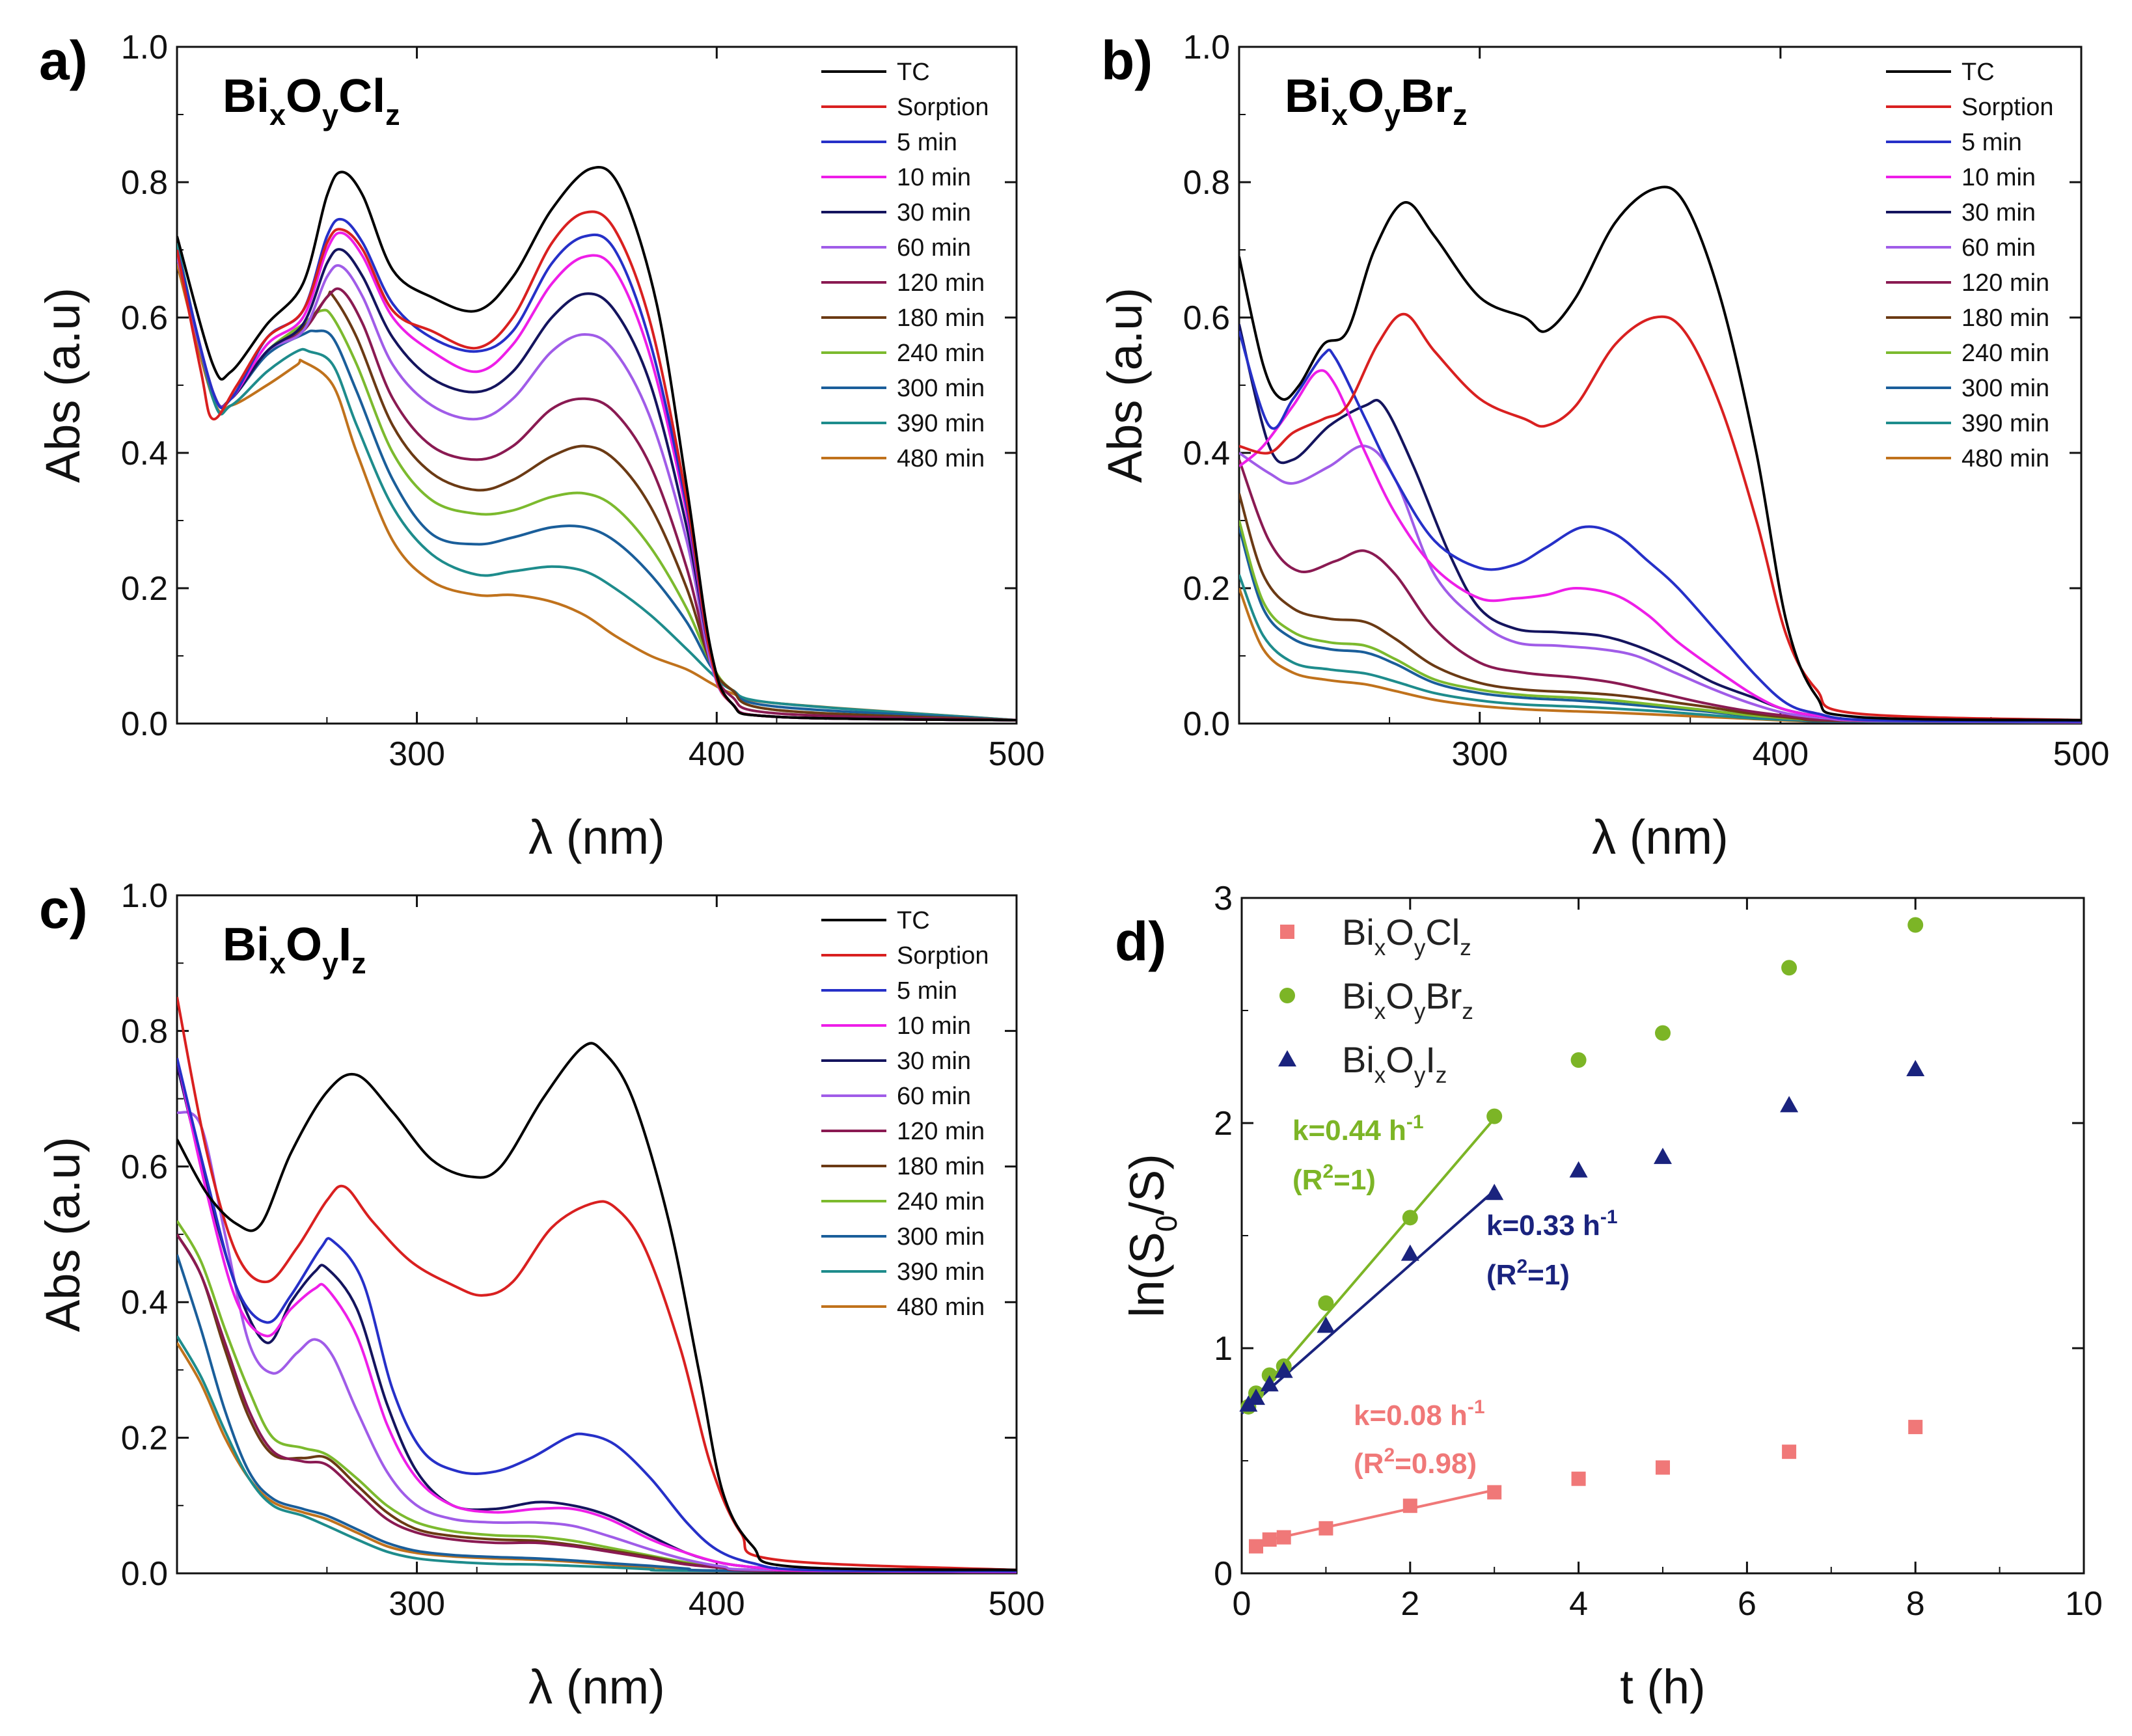 This screenshot has width=2132, height=1736. I want to click on y-tick-label: 0, so click(1223, 1574).